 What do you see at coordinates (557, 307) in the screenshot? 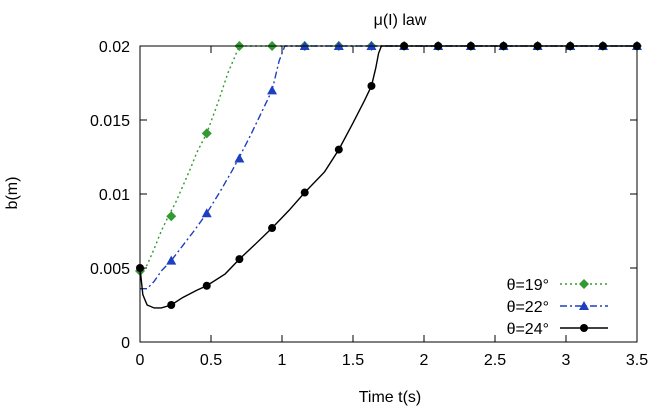
I see `legend: θ=19° θ=22° θ=24°` at bounding box center [557, 307].